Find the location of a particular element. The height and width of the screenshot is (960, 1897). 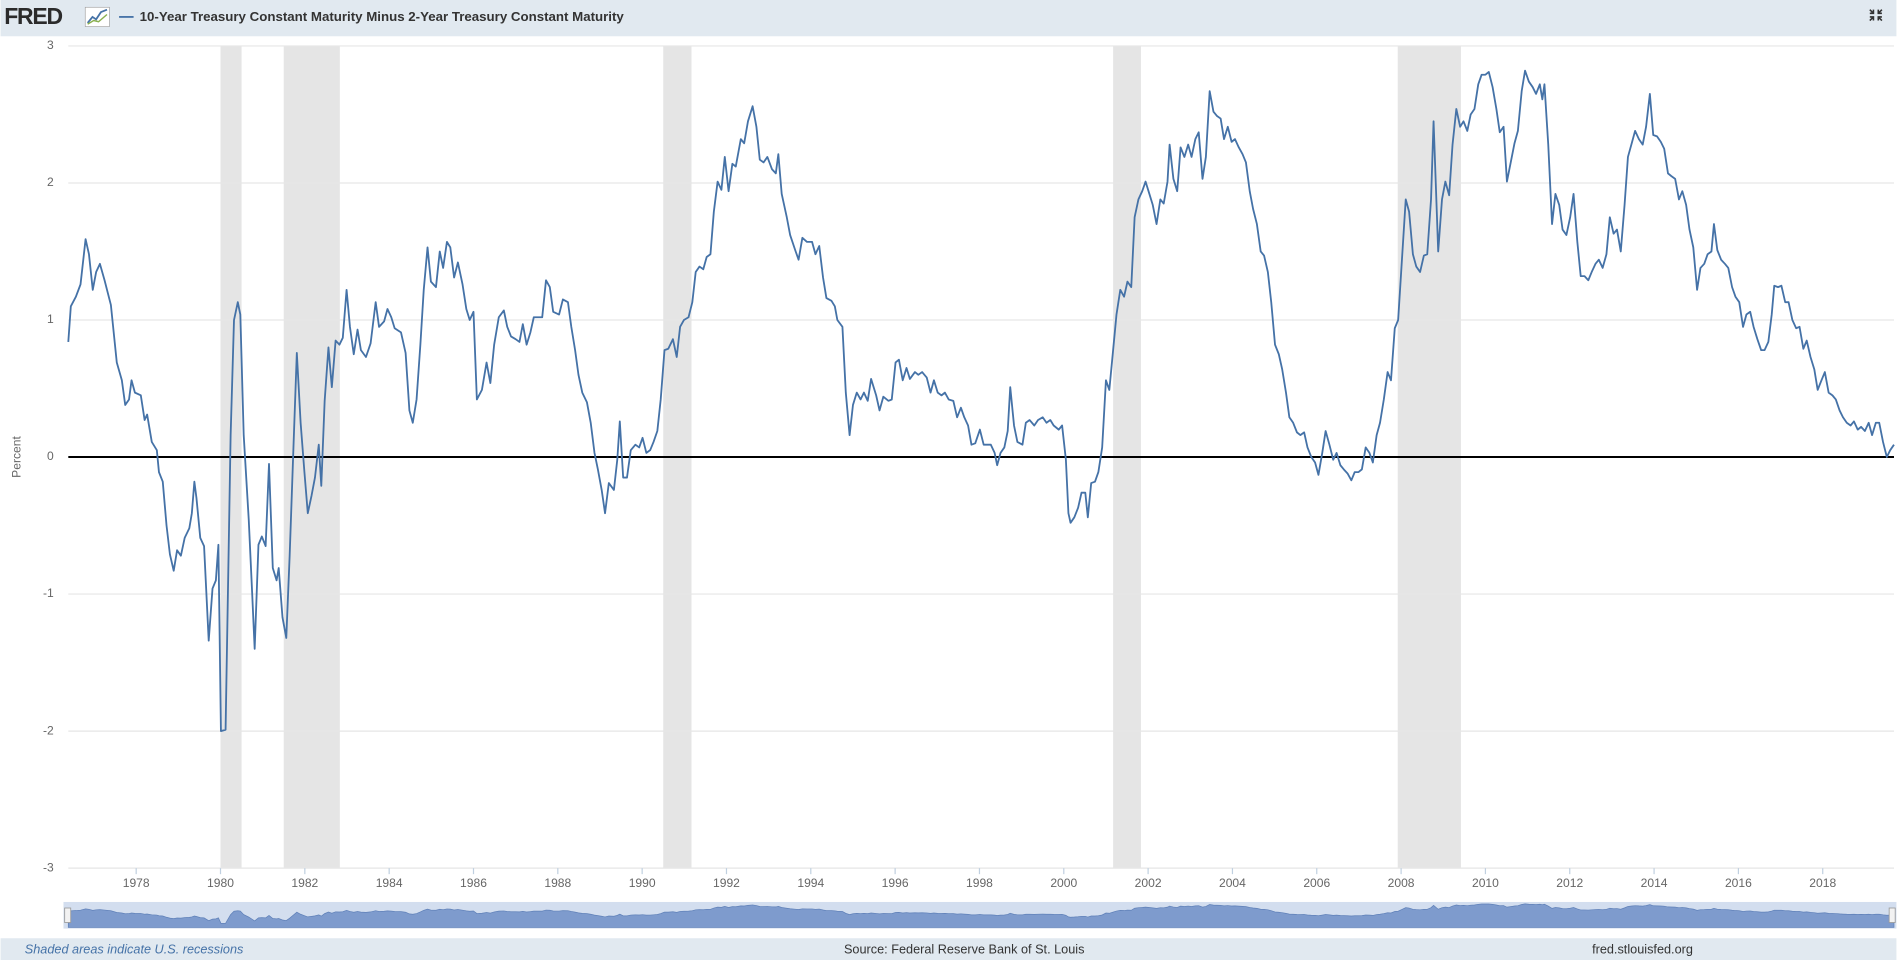

x-tick-label: 2012 is located at coordinates (1569, 883).